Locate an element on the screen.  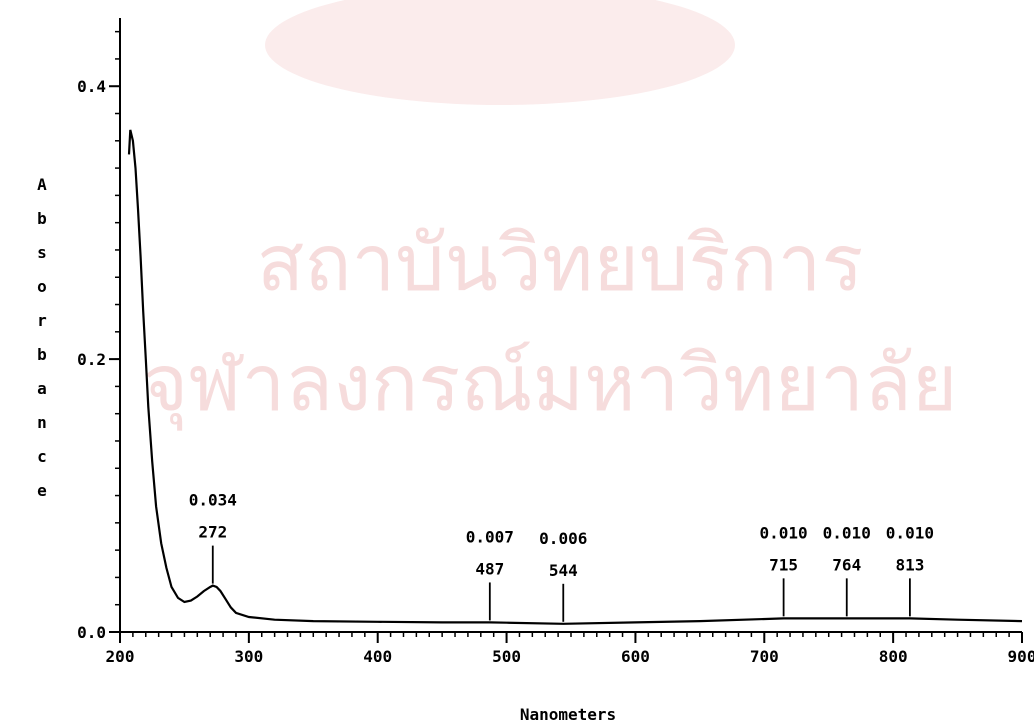
x-tick-label: 700 is located at coordinates (764, 656).